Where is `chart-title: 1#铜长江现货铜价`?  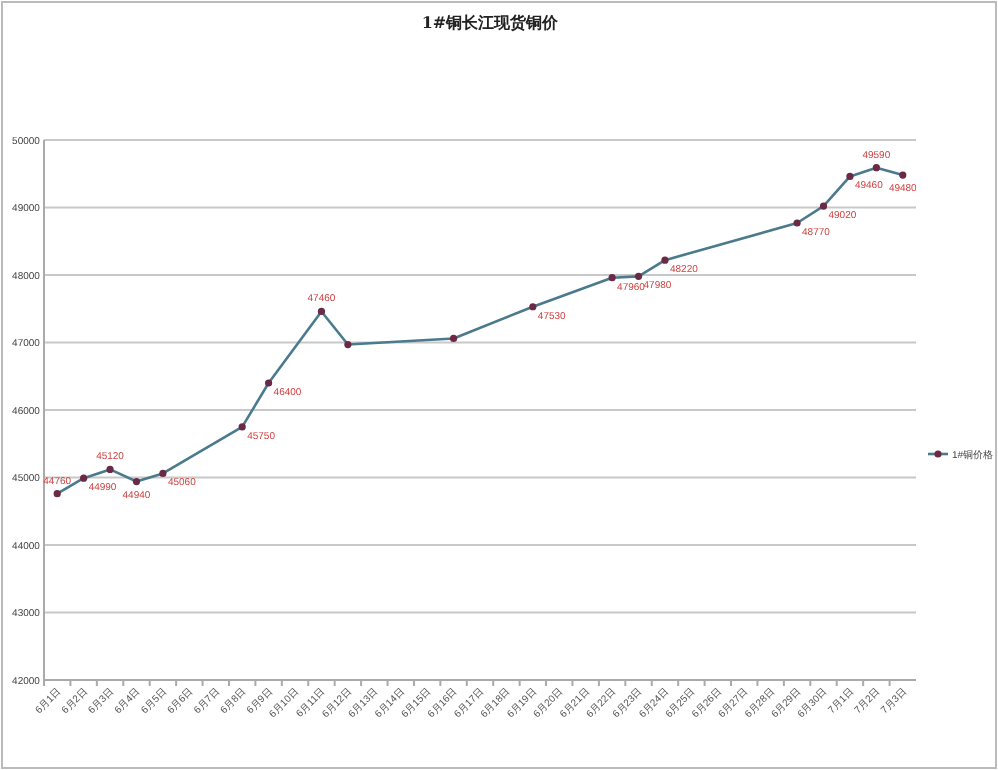 chart-title: 1#铜长江现货铜价 is located at coordinates (491, 22).